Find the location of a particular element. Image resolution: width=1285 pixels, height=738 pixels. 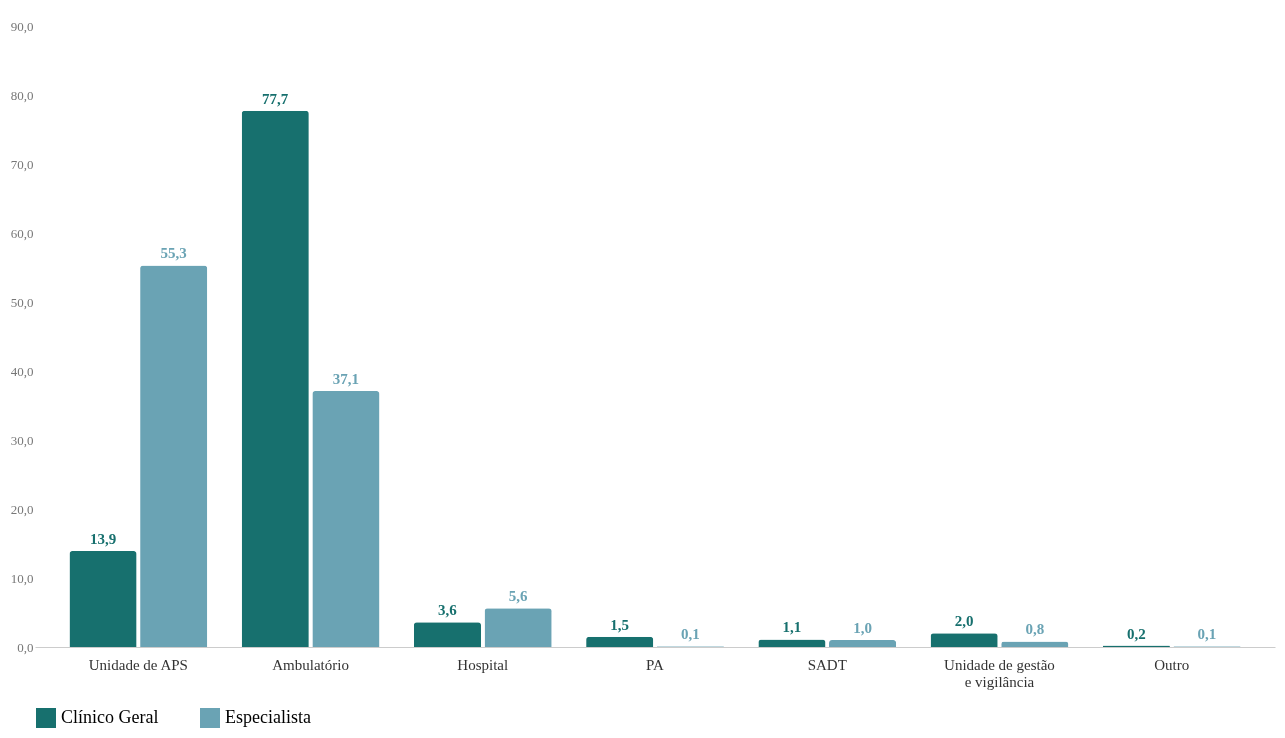

data-label: 37,1 is located at coordinates (346, 379).